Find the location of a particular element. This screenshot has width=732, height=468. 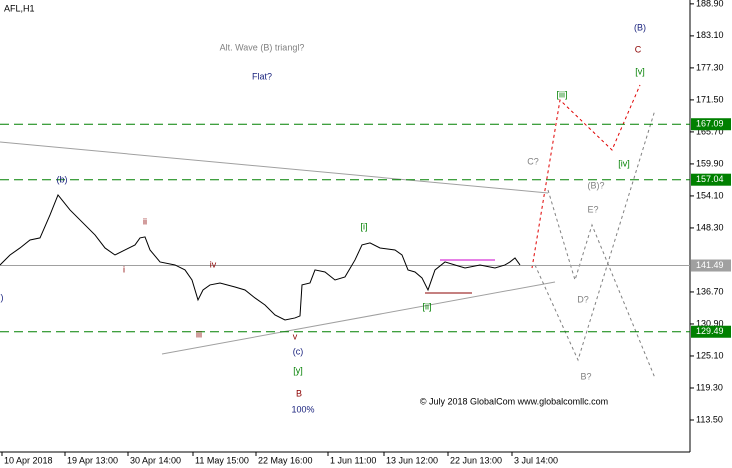

annotation: C? is located at coordinates (533, 161).